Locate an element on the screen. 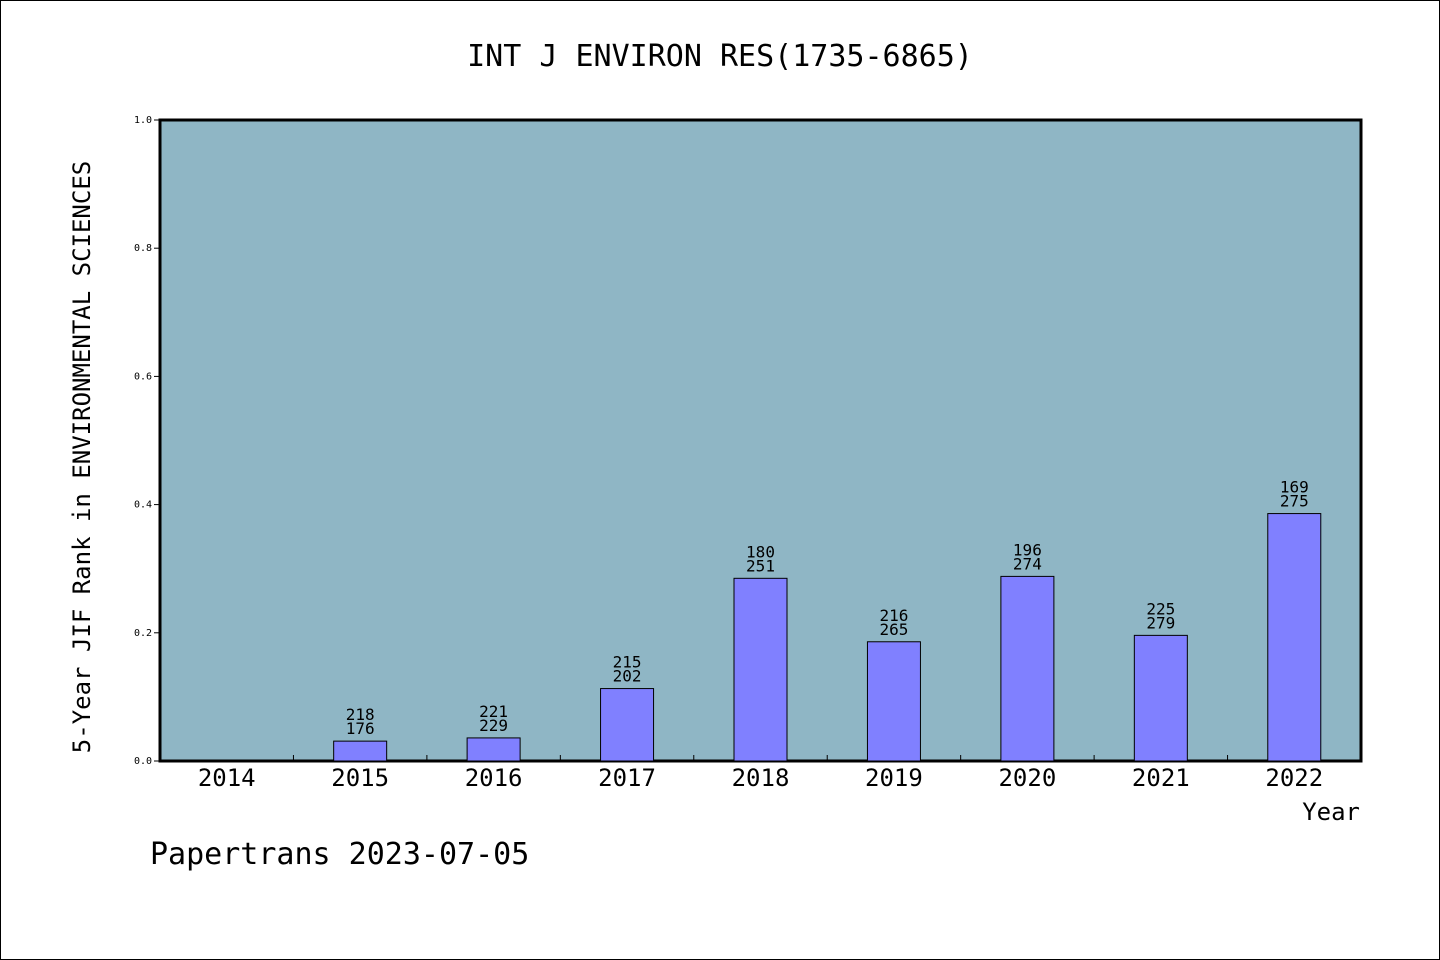 The image size is (1440, 960). bar-label-top: 216 is located at coordinates (893, 615).